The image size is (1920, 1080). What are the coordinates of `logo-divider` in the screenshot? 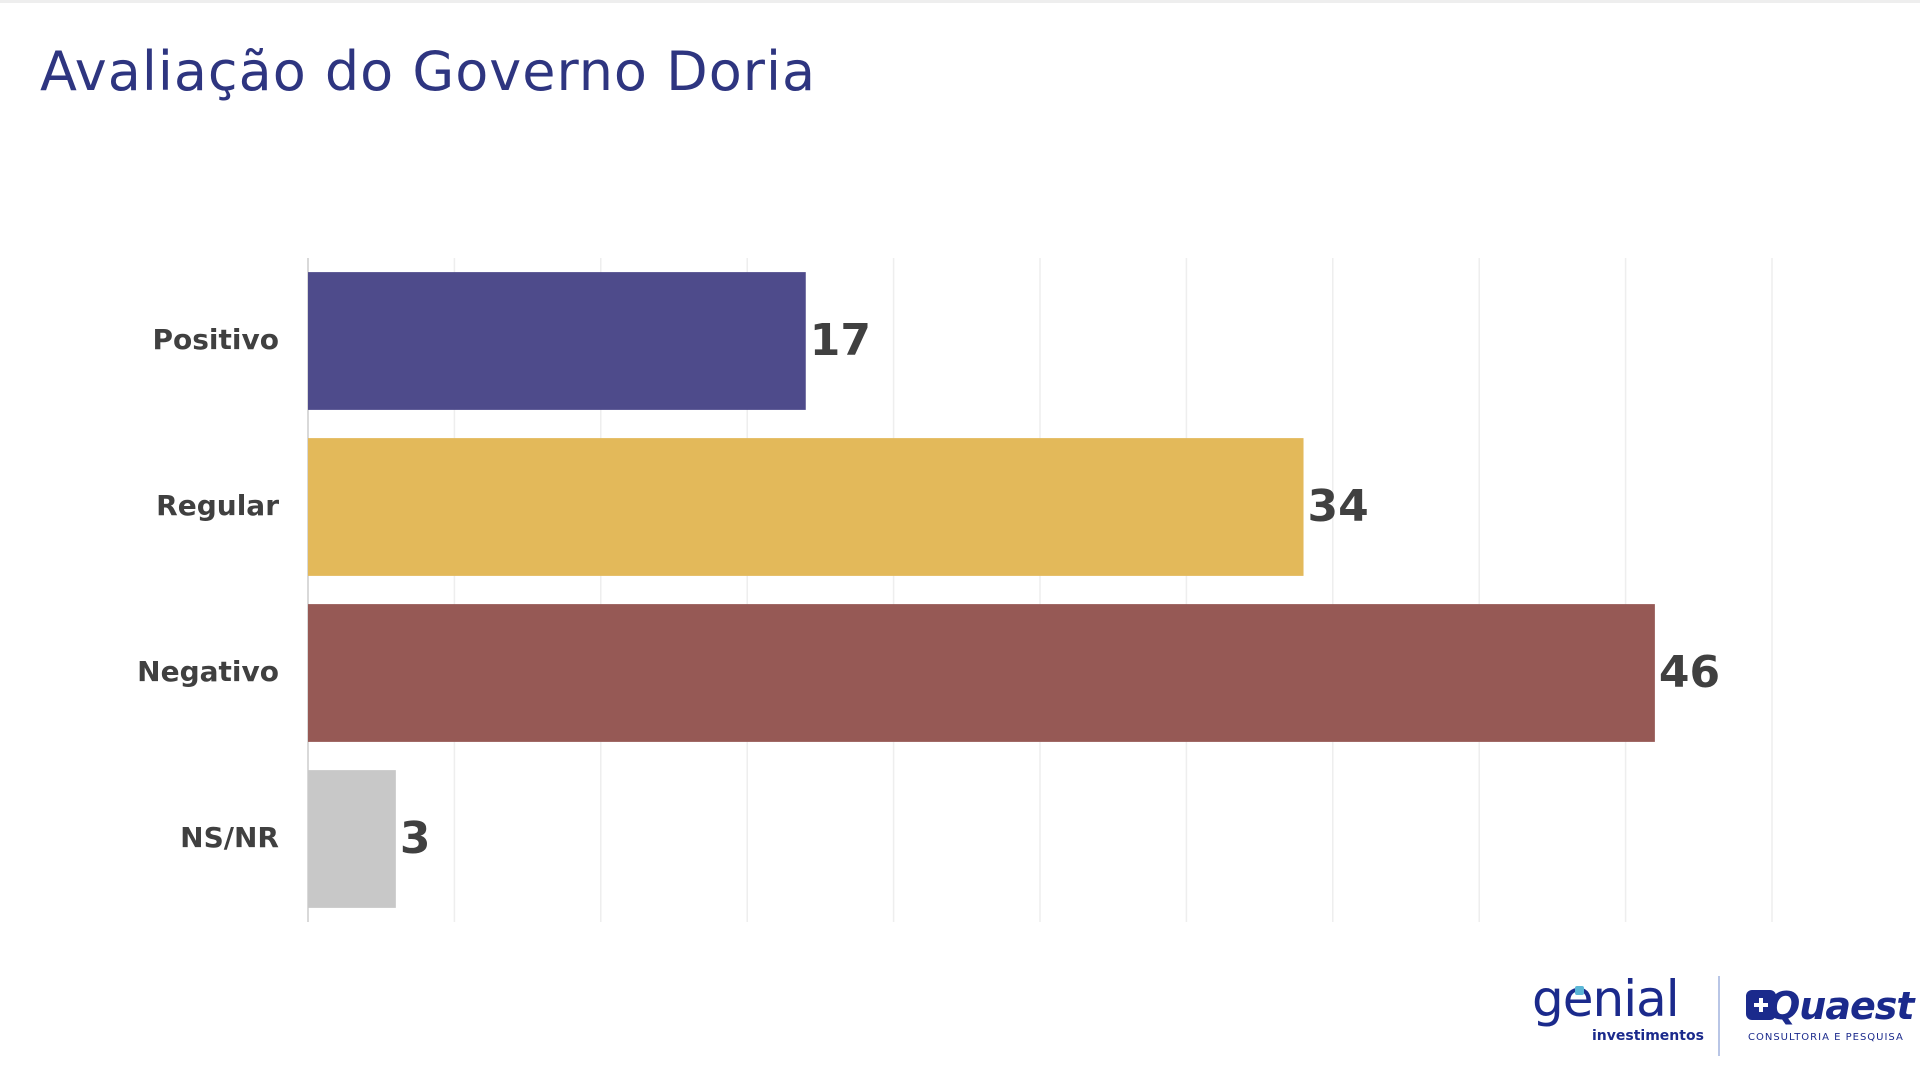 It's located at (1719, 1016).